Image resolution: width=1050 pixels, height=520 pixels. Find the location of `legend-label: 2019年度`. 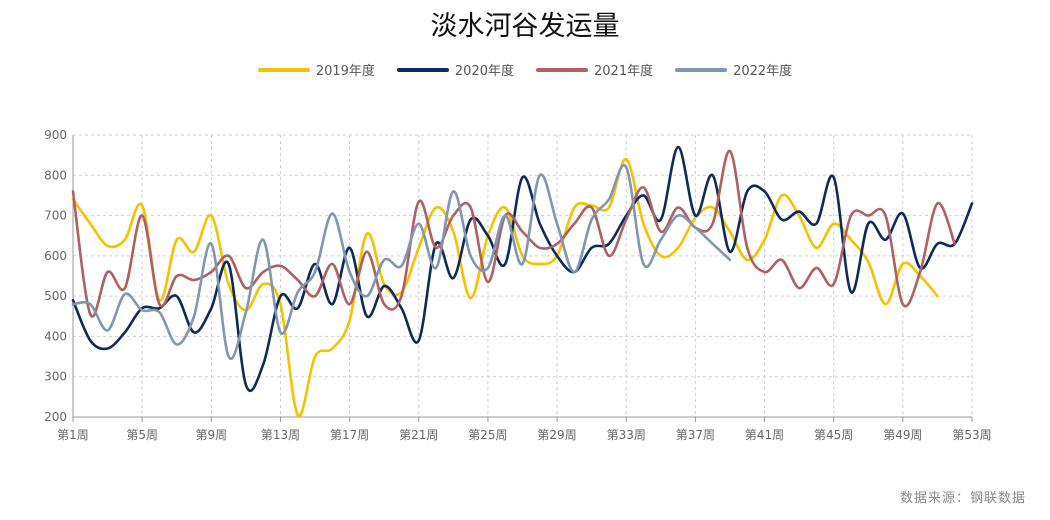

legend-label: 2019年度 is located at coordinates (345, 71).